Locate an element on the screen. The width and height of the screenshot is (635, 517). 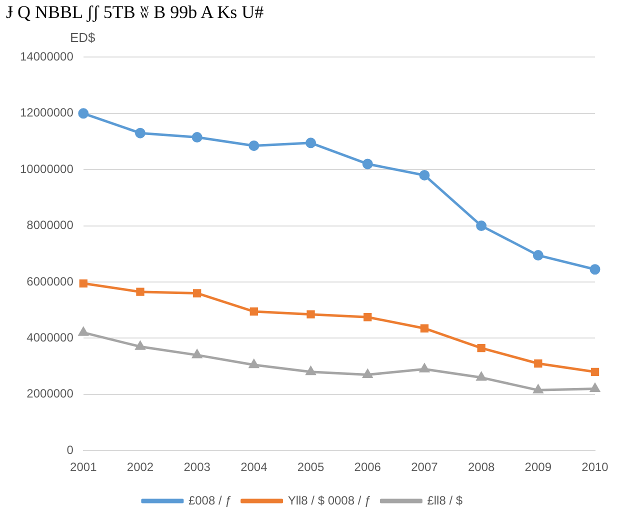
chart-title: Ɉ Q NBBL ʃʃ 5TB ʬ B 99b A Ks U# is located at coordinates (135, 12).